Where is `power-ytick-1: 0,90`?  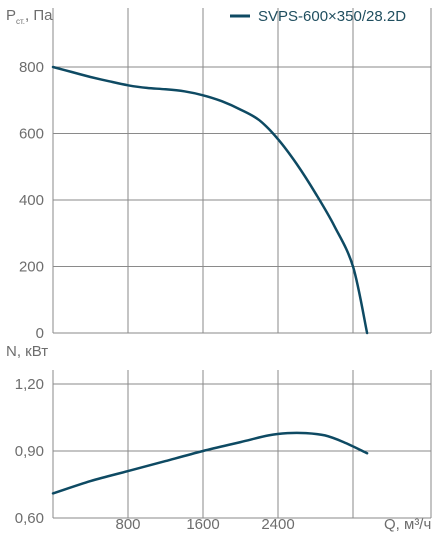
power-ytick-1: 0,90 is located at coordinates (29, 451).